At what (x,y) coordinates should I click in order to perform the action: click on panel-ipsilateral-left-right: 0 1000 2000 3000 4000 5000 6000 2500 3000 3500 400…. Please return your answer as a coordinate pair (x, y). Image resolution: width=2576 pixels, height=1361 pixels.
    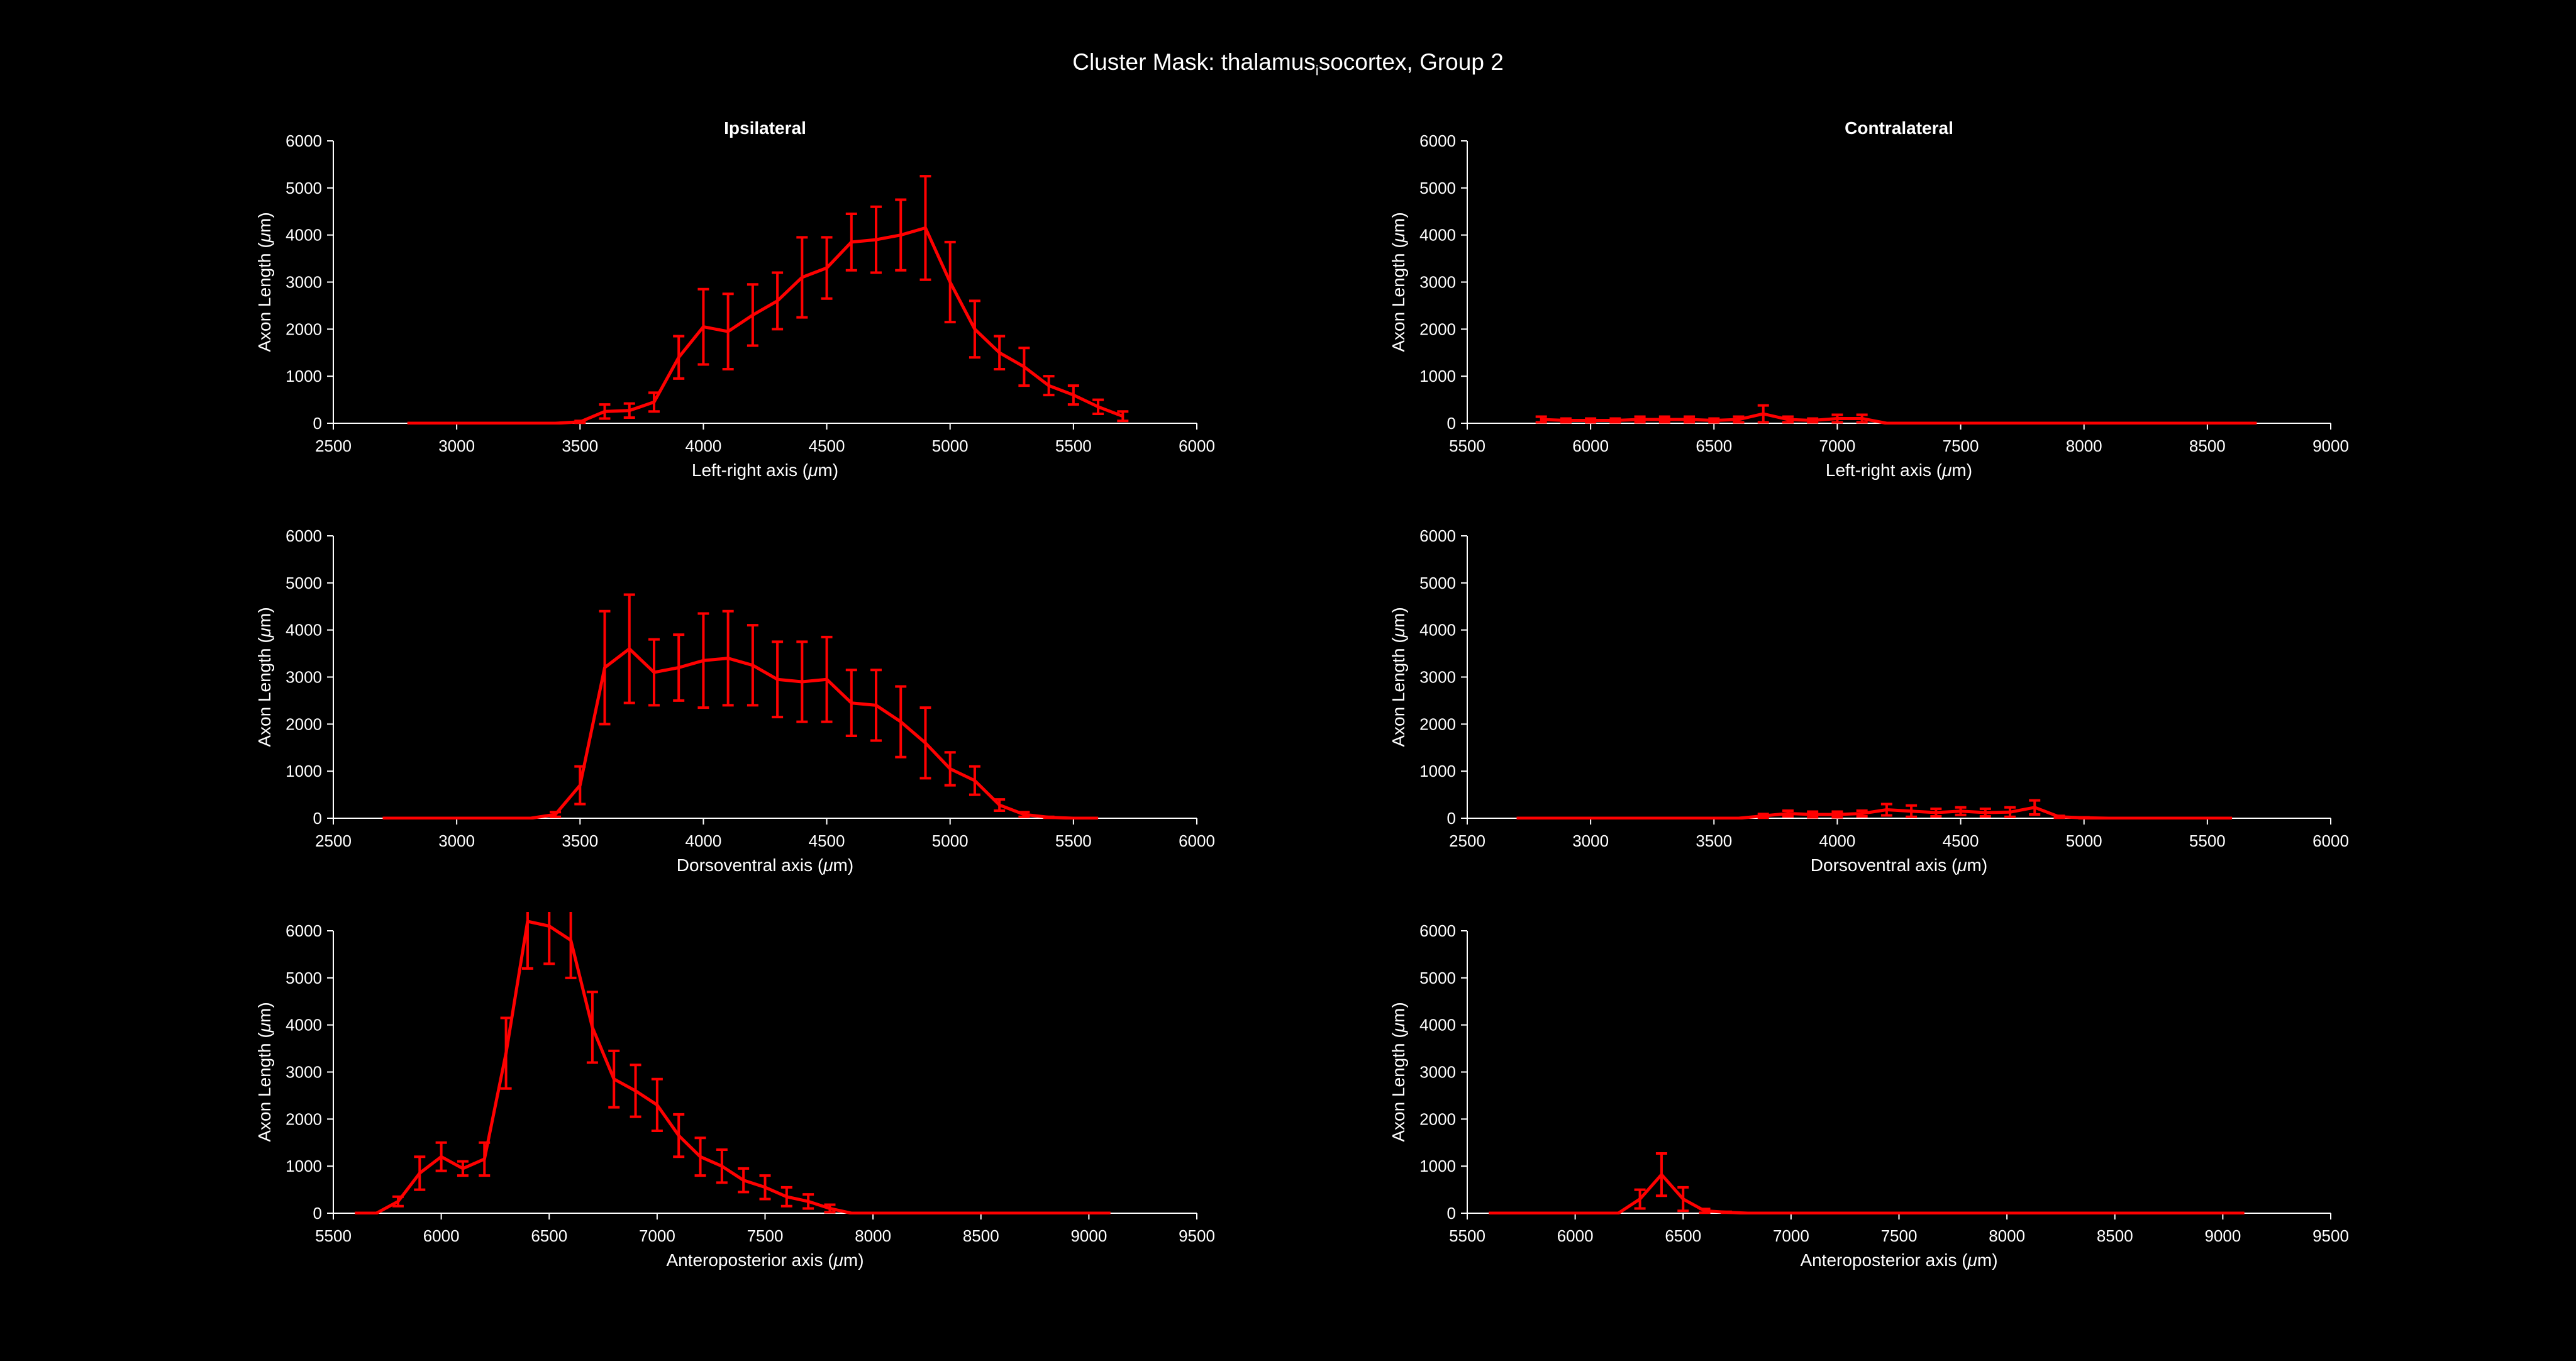
    Looking at the image, I should click on (735, 299).